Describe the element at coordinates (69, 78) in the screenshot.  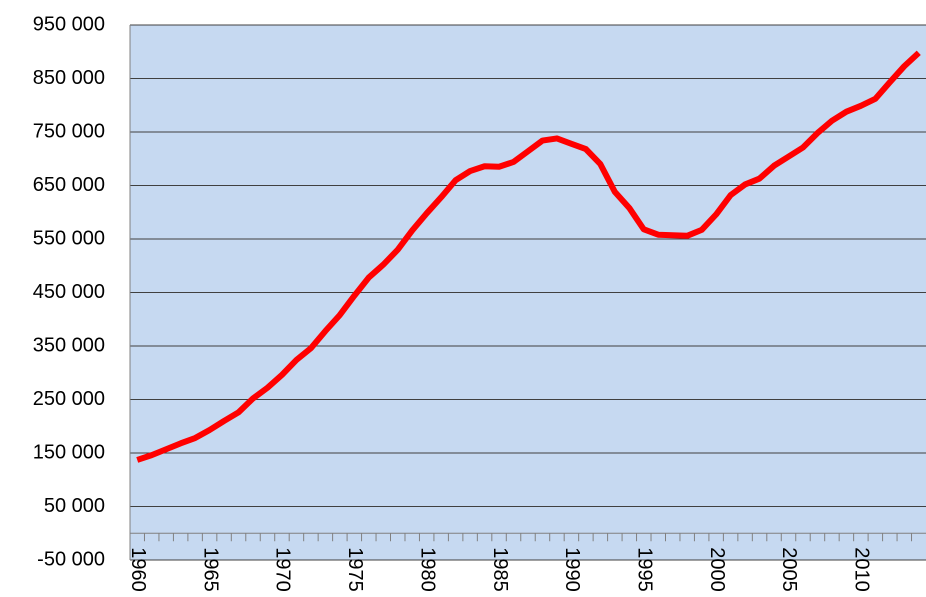
I see `y-tick-label: 850 000` at that location.